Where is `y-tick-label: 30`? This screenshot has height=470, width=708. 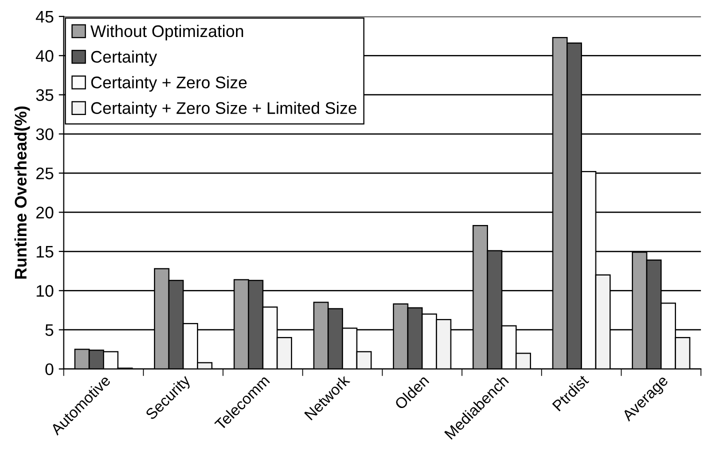
y-tick-label: 30 is located at coordinates (45, 134).